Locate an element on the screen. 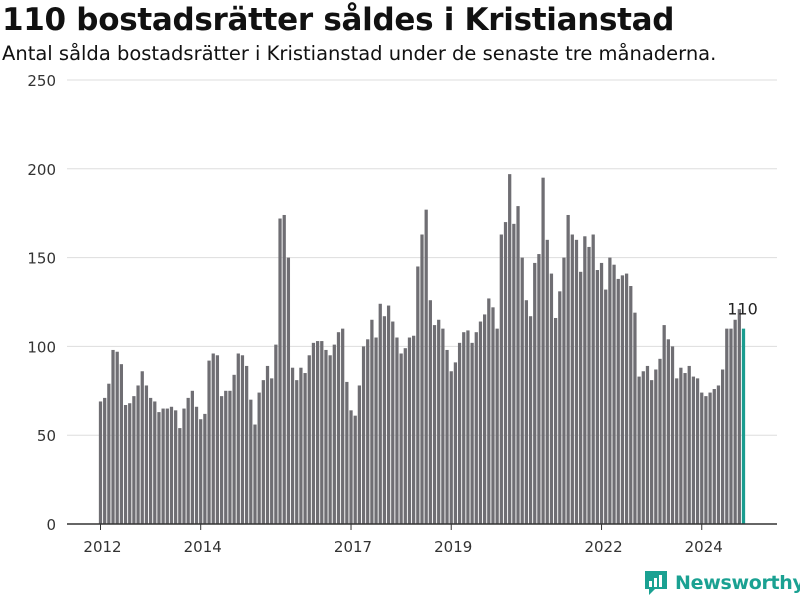  x-tick-label: 2014 is located at coordinates (203, 547).